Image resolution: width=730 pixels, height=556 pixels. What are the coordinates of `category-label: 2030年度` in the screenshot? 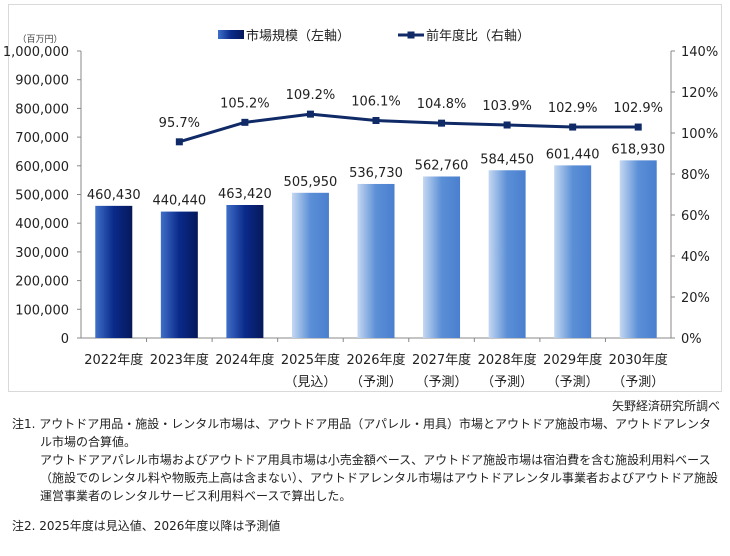 It's located at (638, 360).